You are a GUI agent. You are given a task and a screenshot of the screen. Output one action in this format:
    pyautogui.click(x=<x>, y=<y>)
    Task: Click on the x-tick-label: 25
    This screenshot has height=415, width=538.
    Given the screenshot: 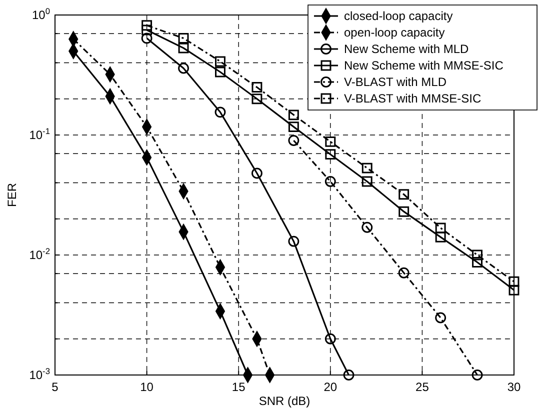 What is the action you would take?
    pyautogui.click(x=423, y=387)
    